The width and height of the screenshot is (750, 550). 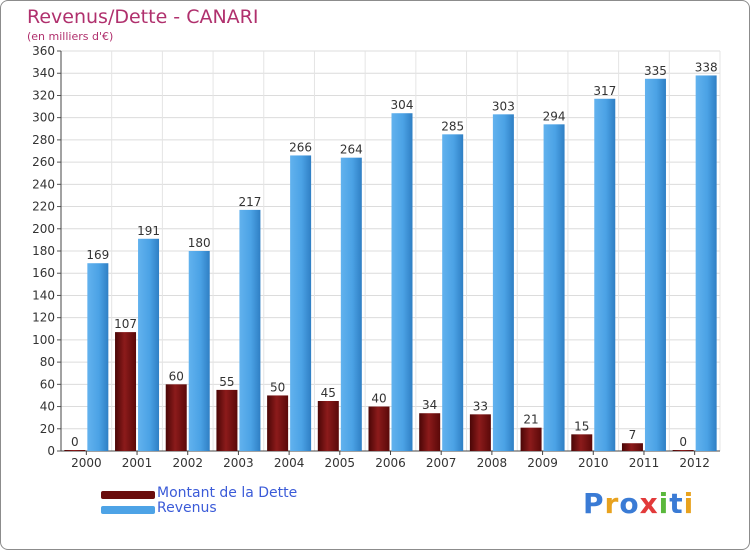 I want to click on data-label-debt: 40, so click(x=378, y=399).